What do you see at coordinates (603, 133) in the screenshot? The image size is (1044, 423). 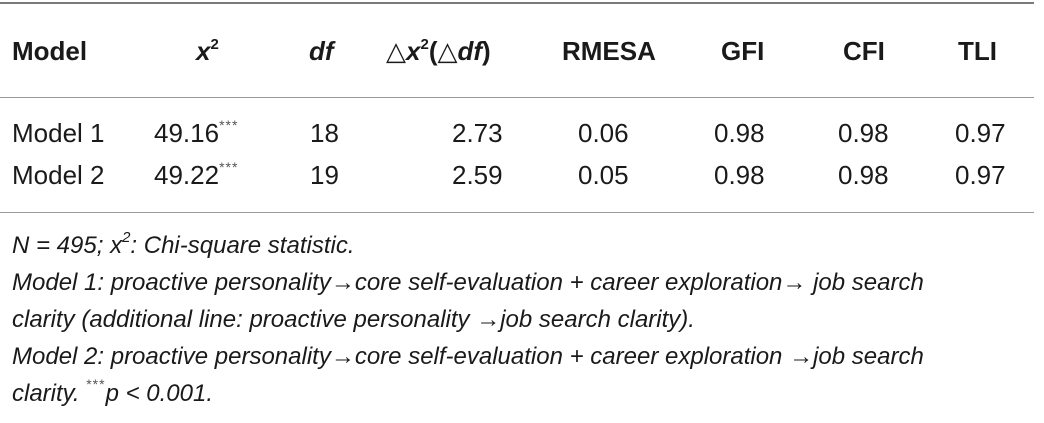 I see `cell-rmesa: 0.06` at bounding box center [603, 133].